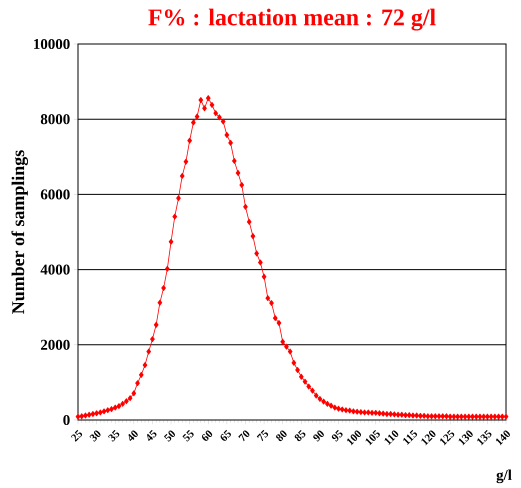  What do you see at coordinates (225, 435) in the screenshot?
I see `x-tick-label: 65` at bounding box center [225, 435].